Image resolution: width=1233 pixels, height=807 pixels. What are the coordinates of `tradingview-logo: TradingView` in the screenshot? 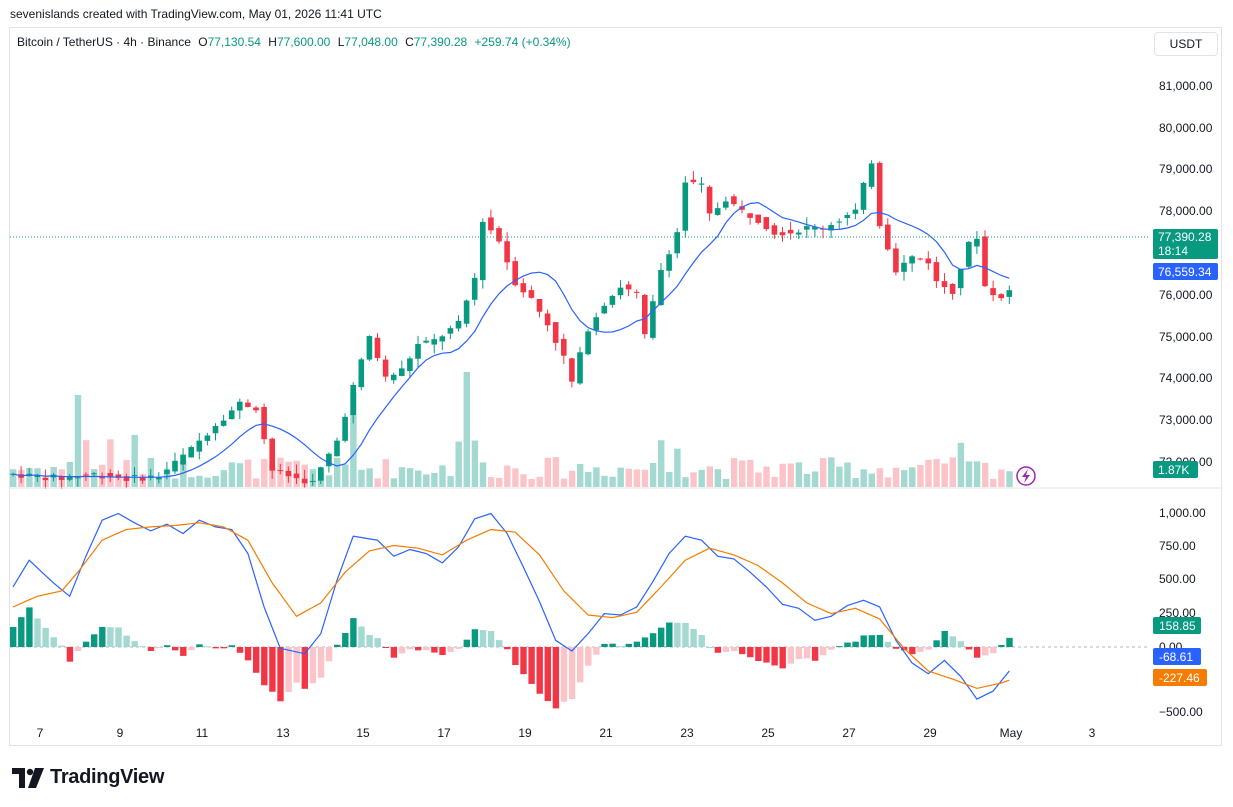 It's located at (88, 777).